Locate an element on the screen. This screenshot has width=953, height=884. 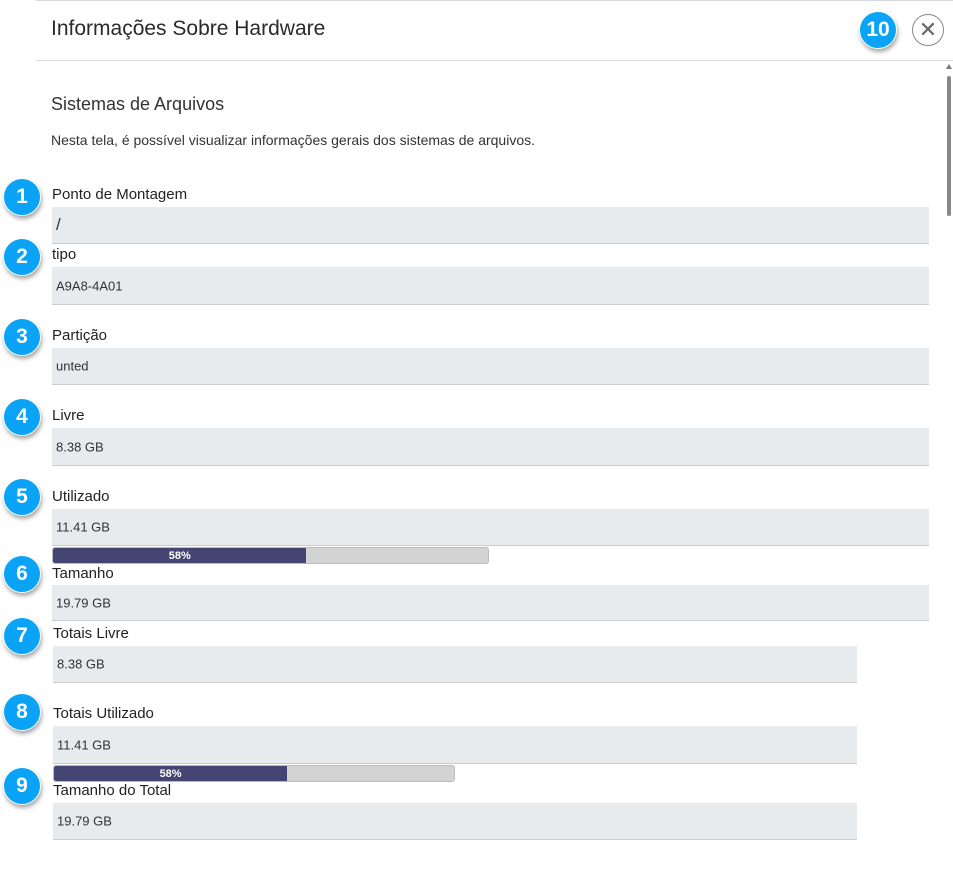
field-label: Tamanho do Total is located at coordinates (112, 790).